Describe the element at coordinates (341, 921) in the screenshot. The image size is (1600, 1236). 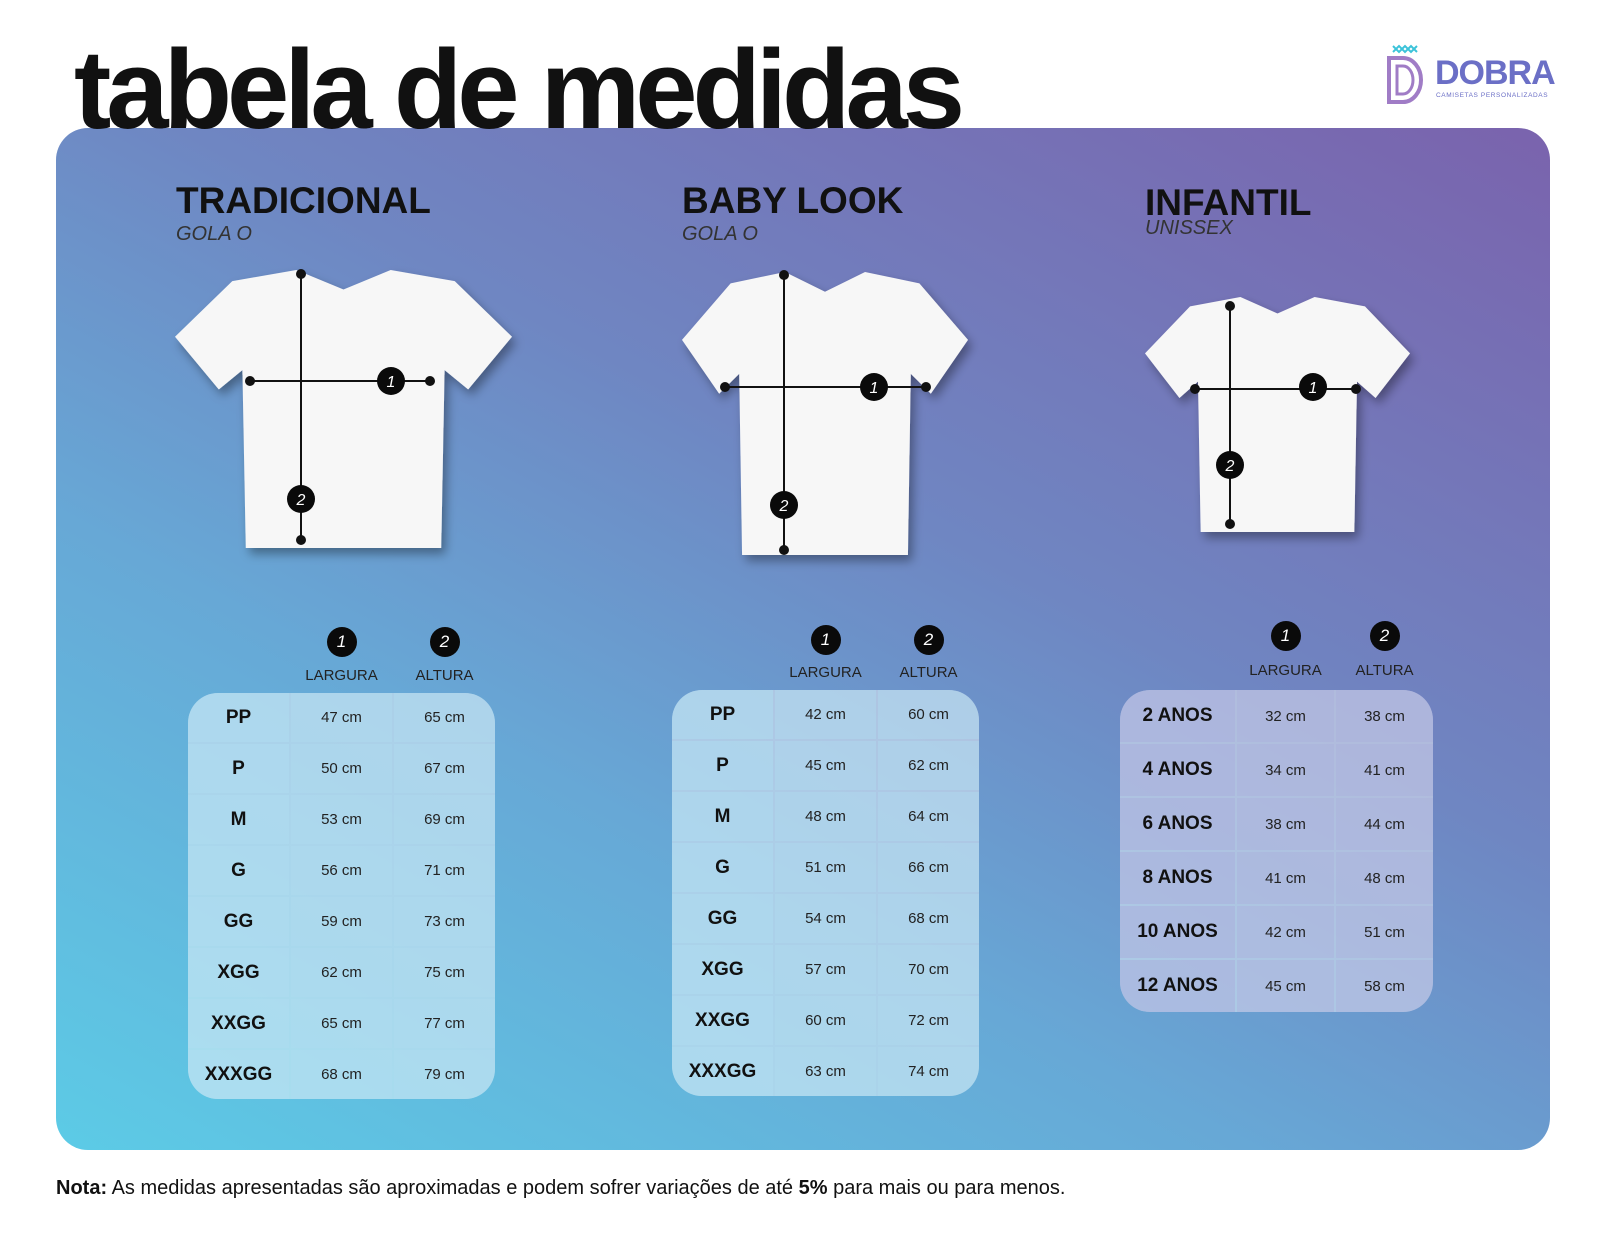
I see `measure-value: 59 cm` at that location.